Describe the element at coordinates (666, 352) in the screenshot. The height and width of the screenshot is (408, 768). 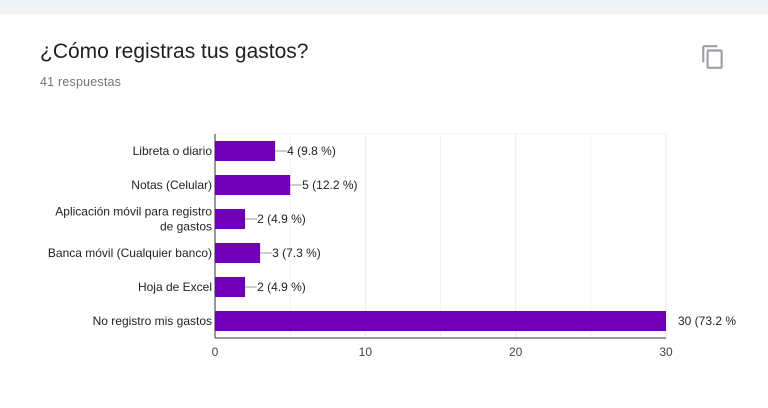
I see `x-tick-label: 30` at that location.